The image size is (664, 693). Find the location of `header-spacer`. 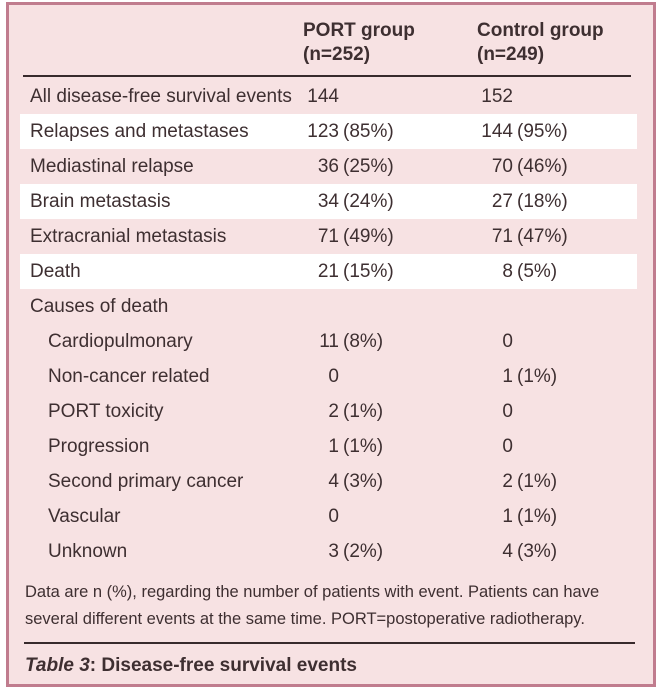

header-spacer is located at coordinates (157, 43).